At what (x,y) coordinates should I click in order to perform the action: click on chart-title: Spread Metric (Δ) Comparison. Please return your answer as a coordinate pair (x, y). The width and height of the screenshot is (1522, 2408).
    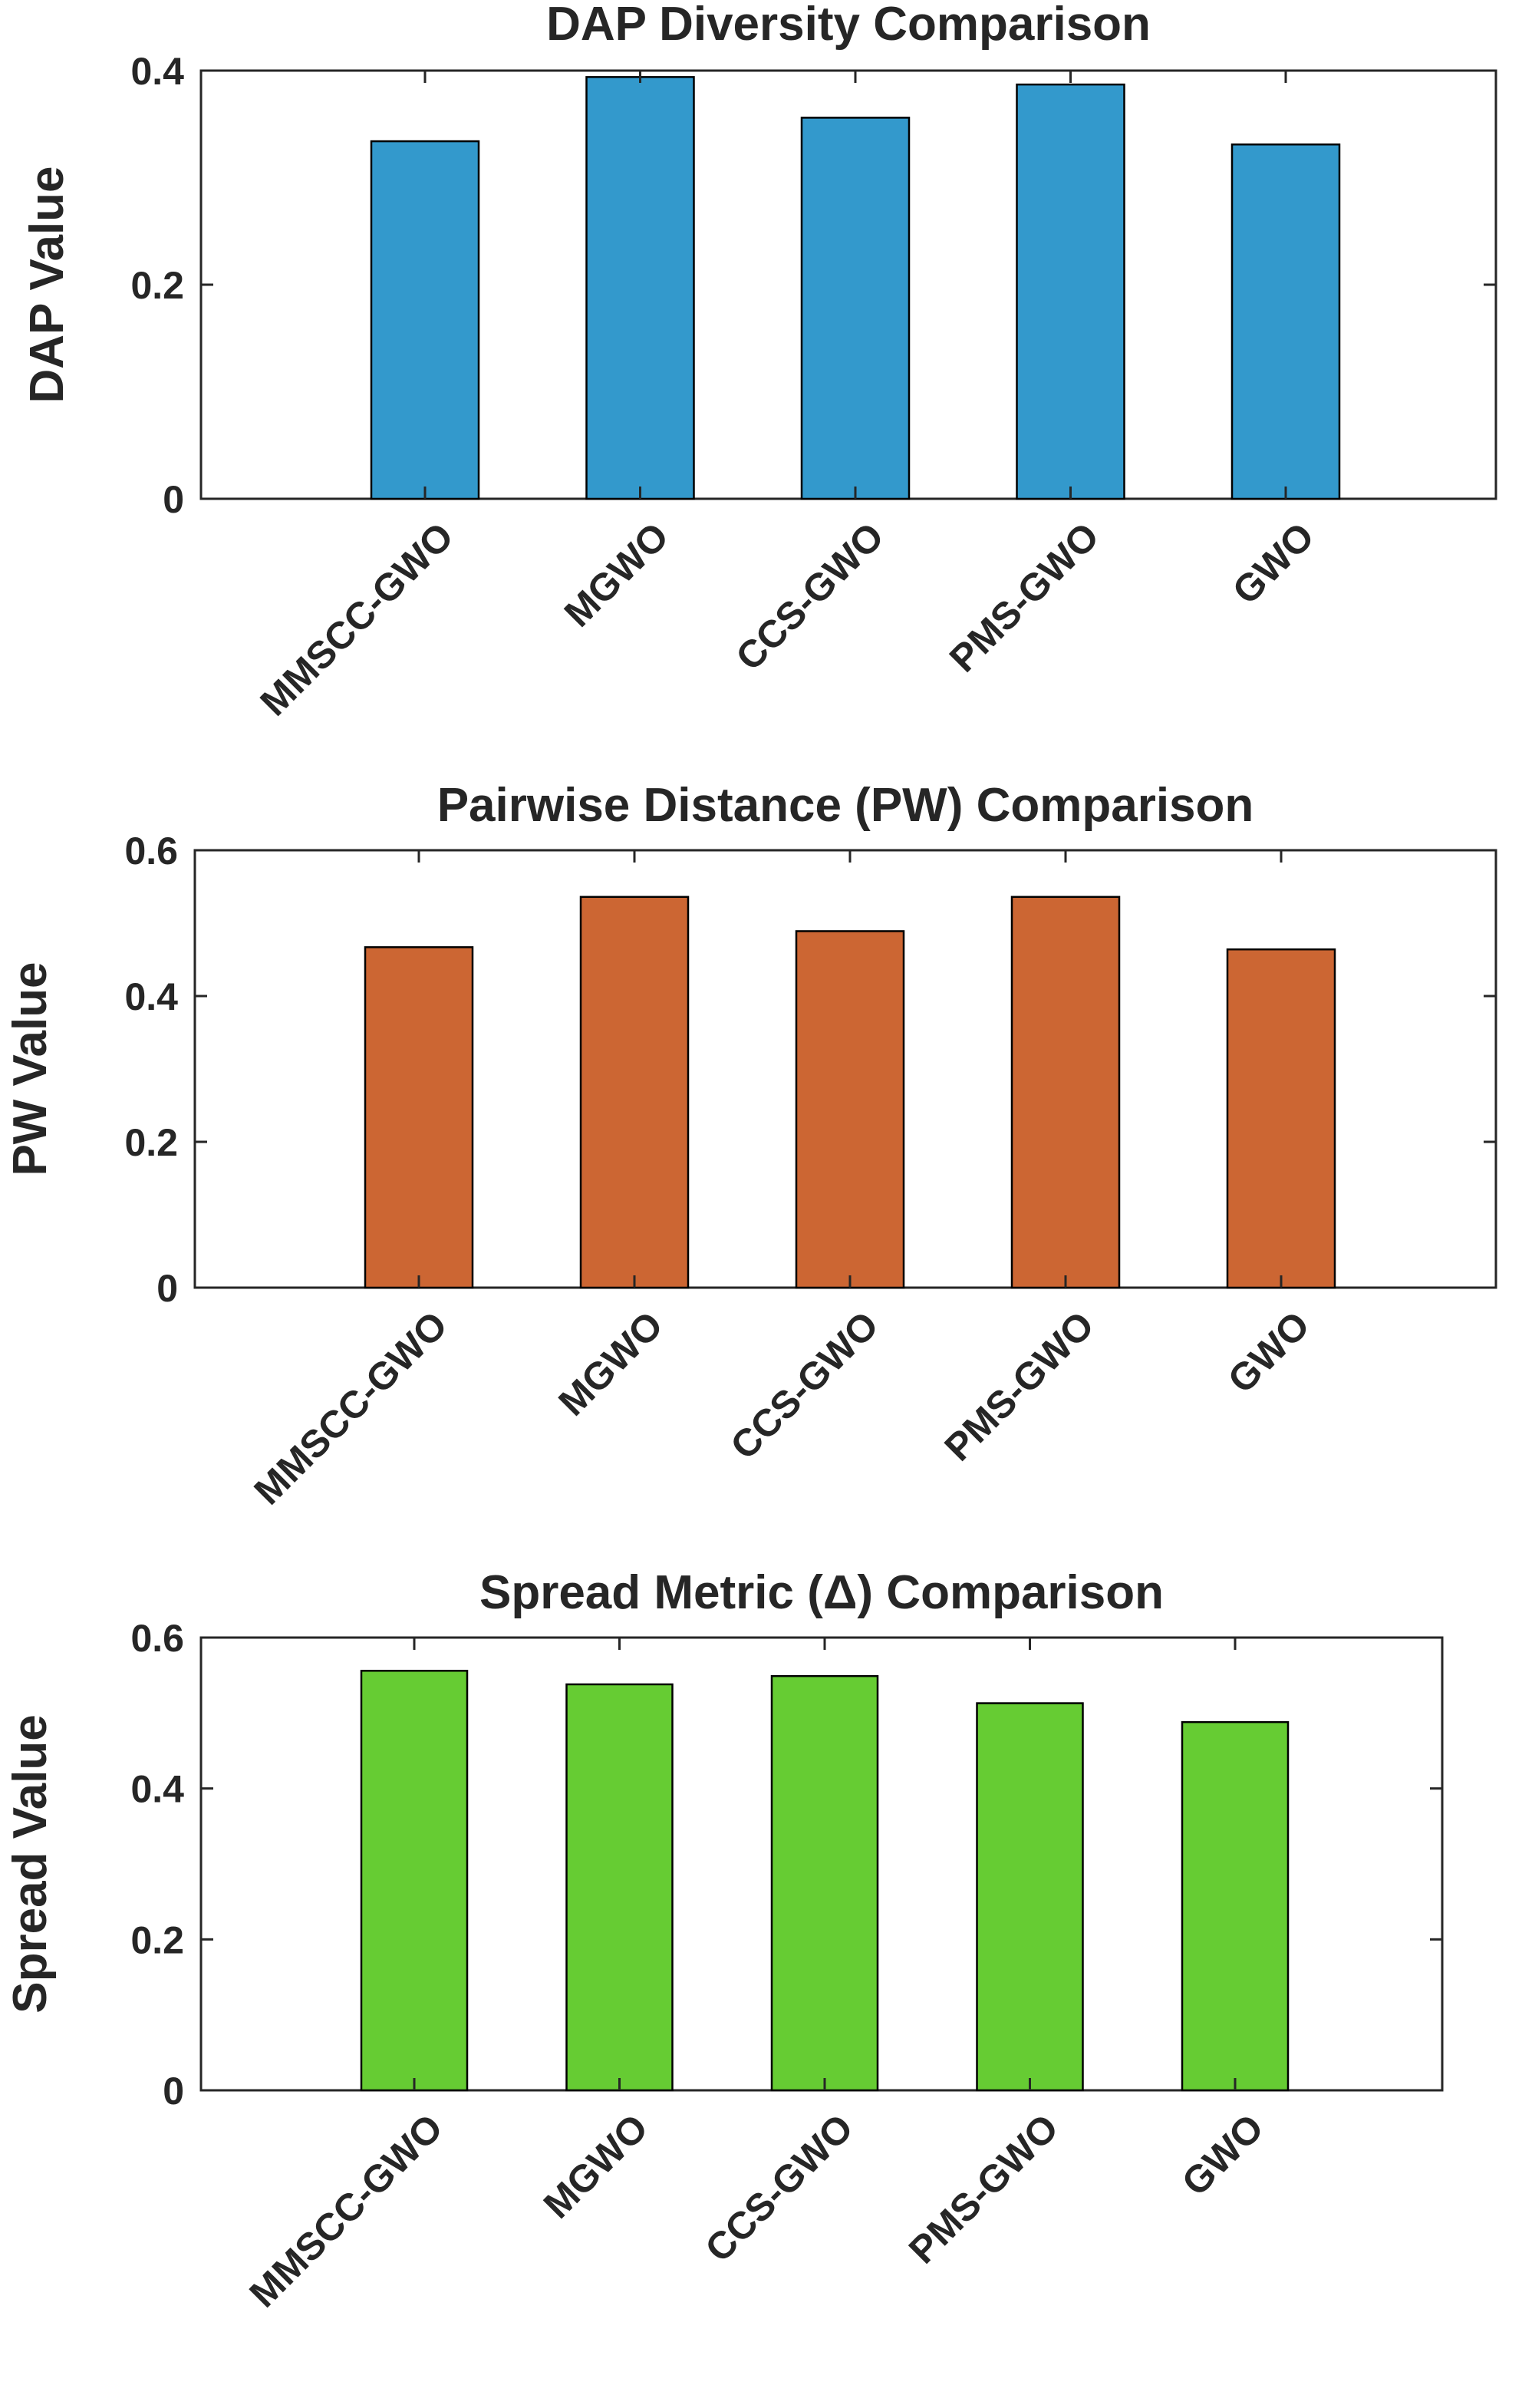
    Looking at the image, I should click on (821, 1592).